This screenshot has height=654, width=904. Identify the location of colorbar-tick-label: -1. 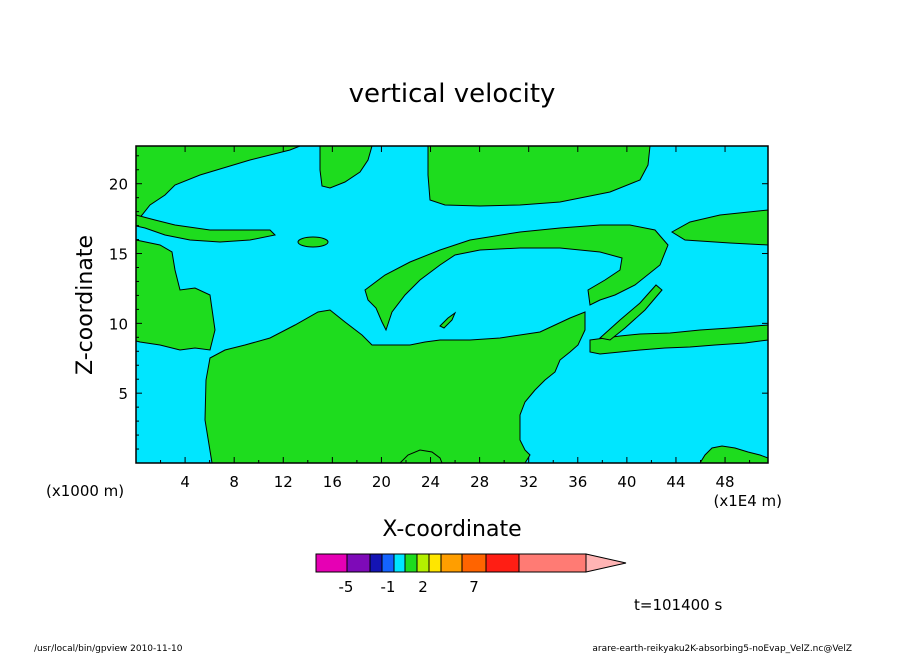
(388, 587).